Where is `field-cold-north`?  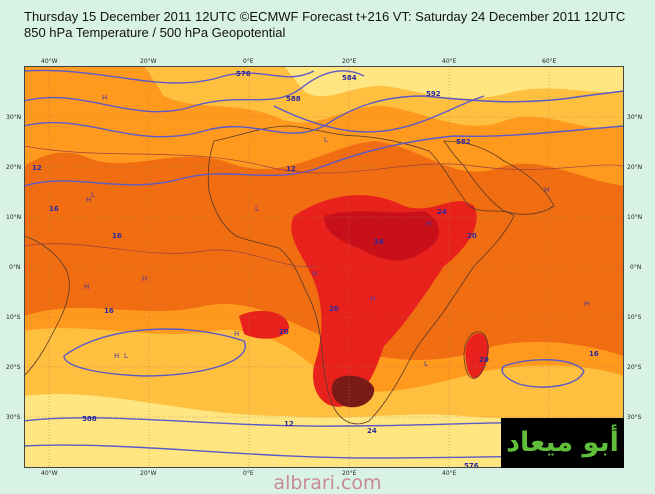
field-cold-north is located at coordinates (454, 82).